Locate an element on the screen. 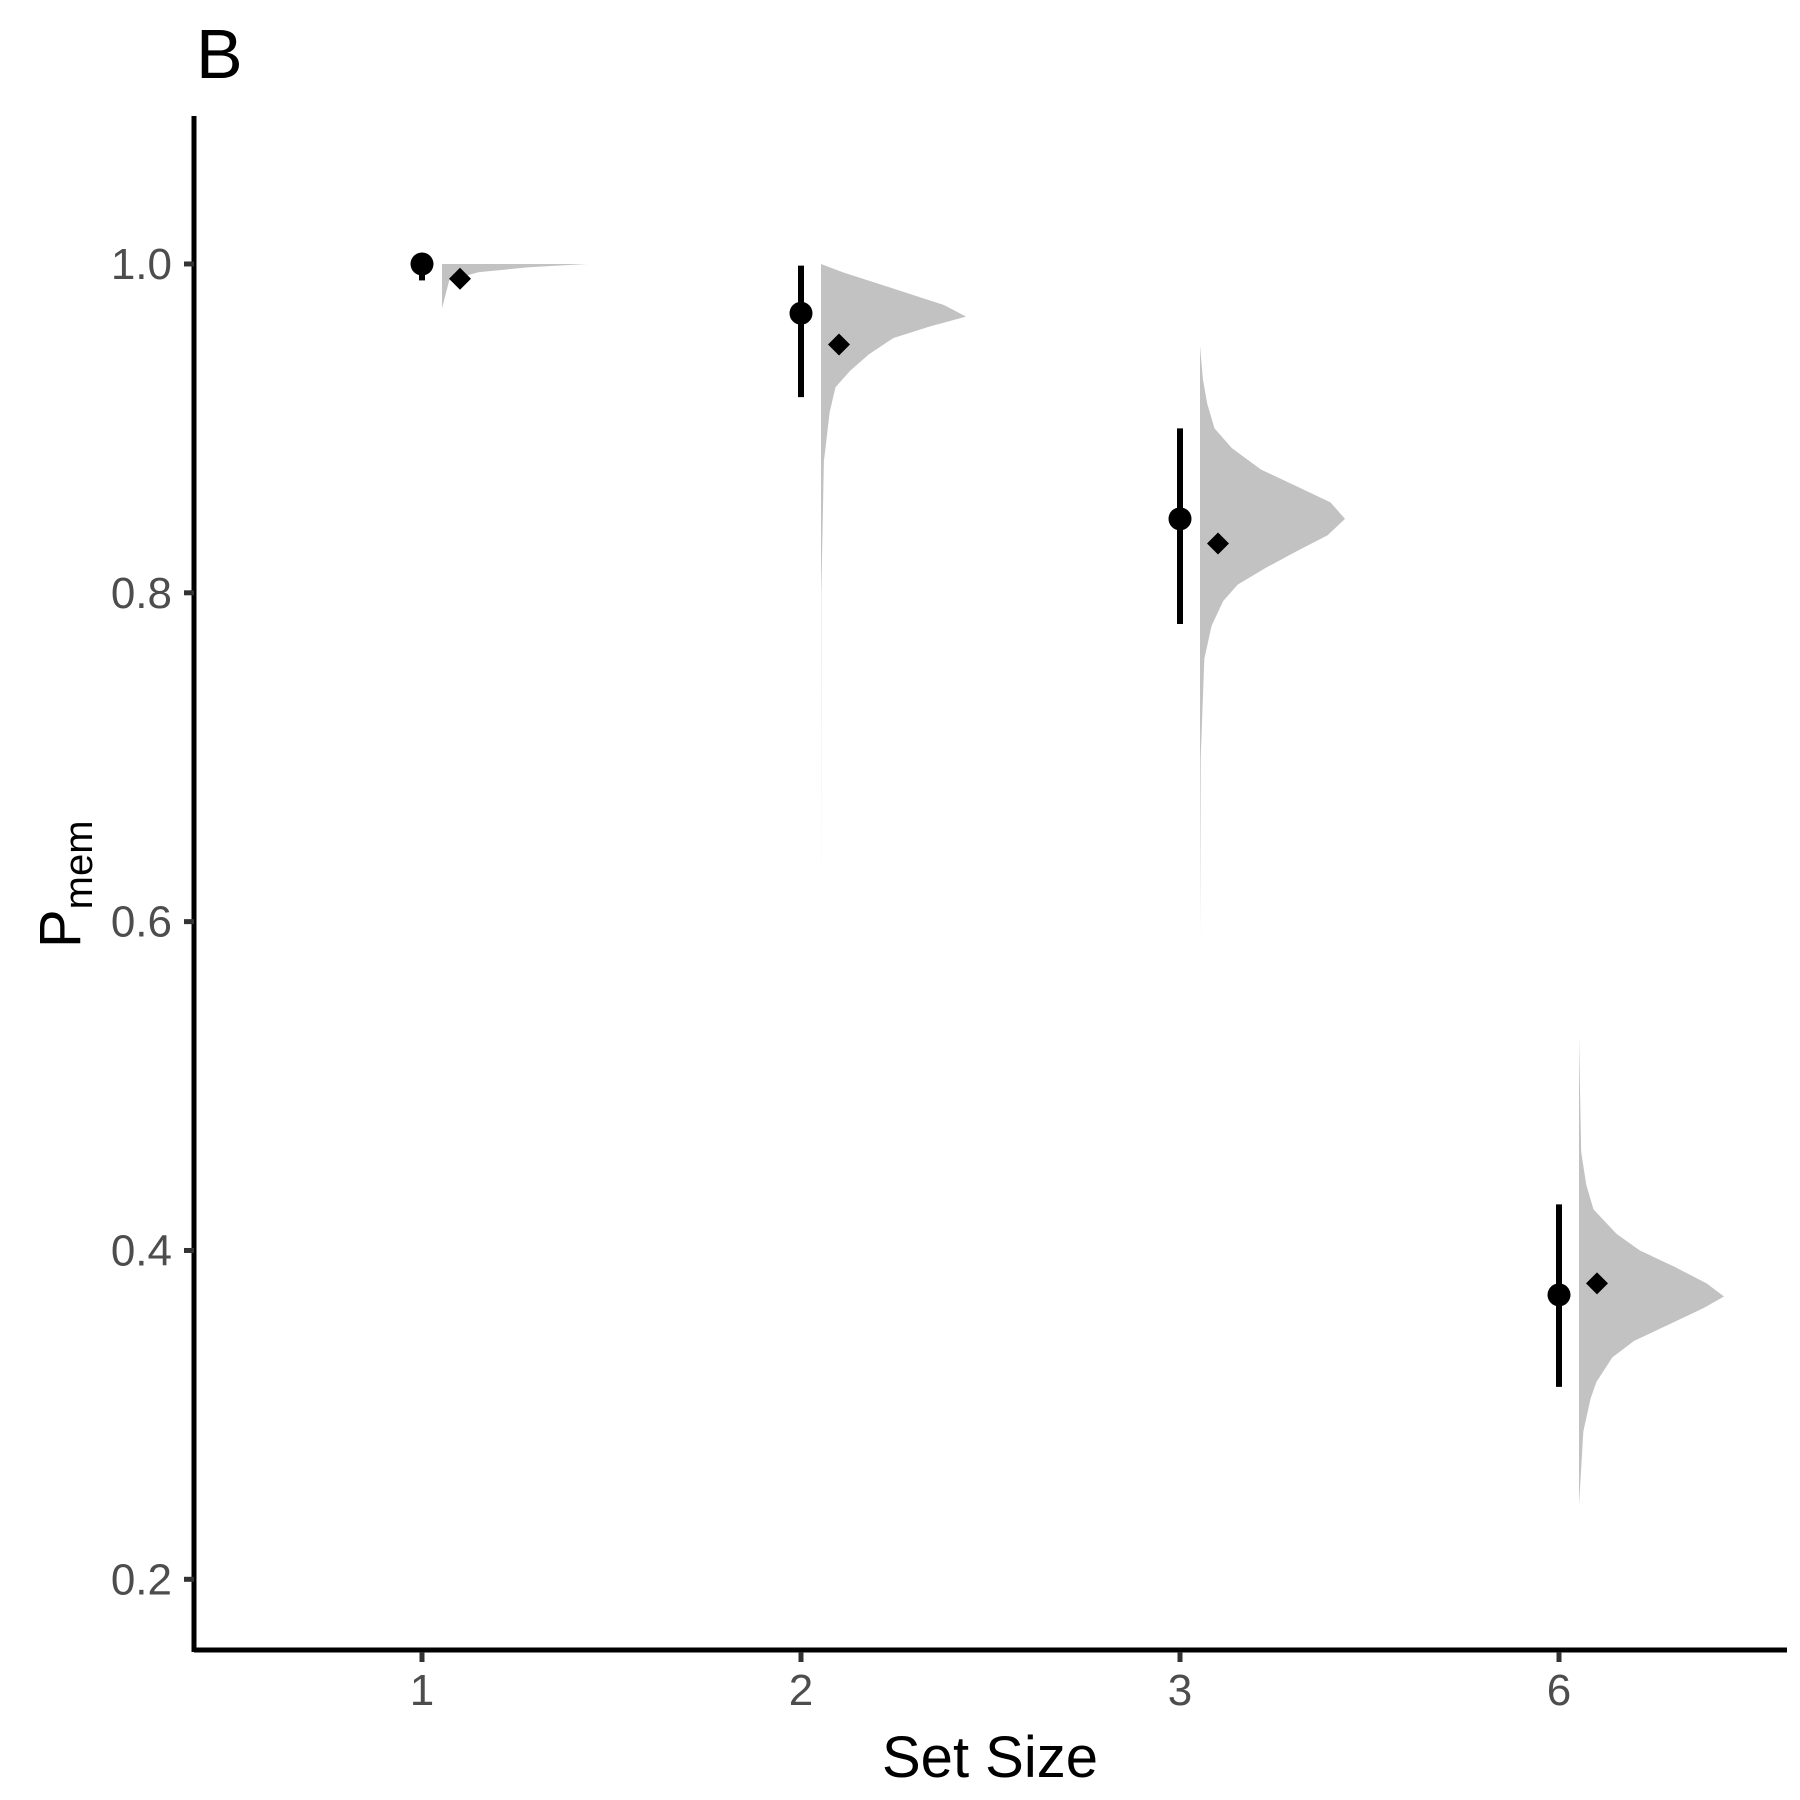 The height and width of the screenshot is (1800, 1800). y-tick-label: 0.8 is located at coordinates (141, 593).